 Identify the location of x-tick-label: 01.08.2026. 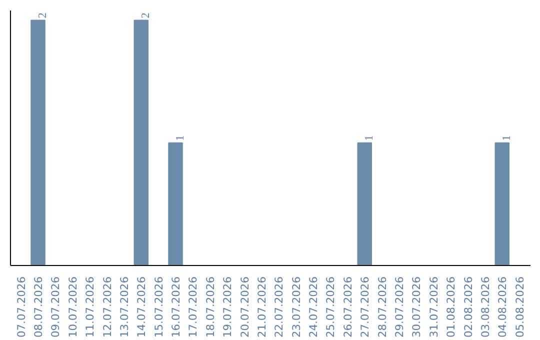
(451, 307).